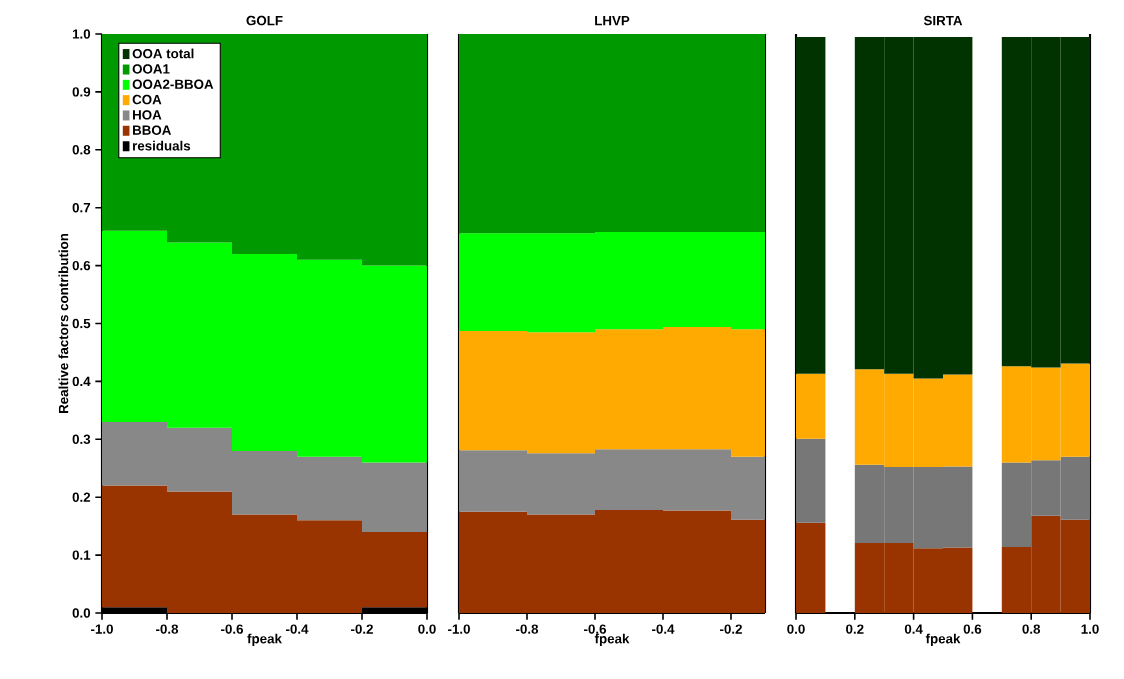 The width and height of the screenshot is (1124, 679). What do you see at coordinates (151, 69) in the screenshot?
I see `legend-label: OOA1` at bounding box center [151, 69].